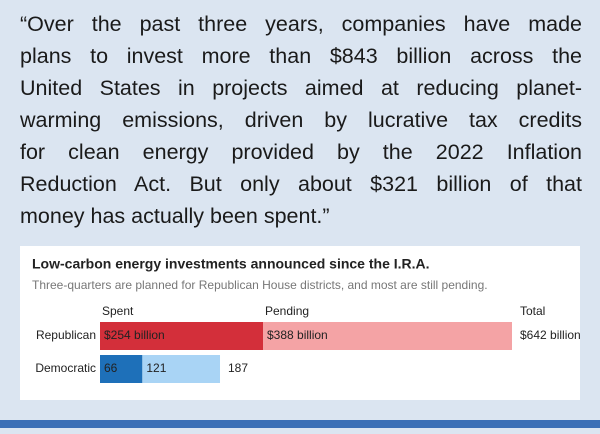 The width and height of the screenshot is (600, 434). Describe the element at coordinates (287, 311) in the screenshot. I see `column-header: Pending` at that location.